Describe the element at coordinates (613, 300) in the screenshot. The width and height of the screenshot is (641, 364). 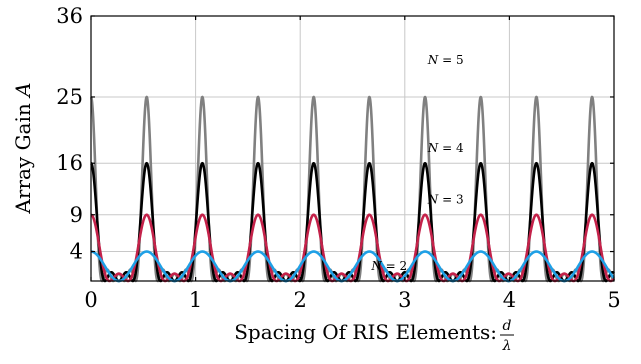
I see `x-tick-label: 5` at that location.